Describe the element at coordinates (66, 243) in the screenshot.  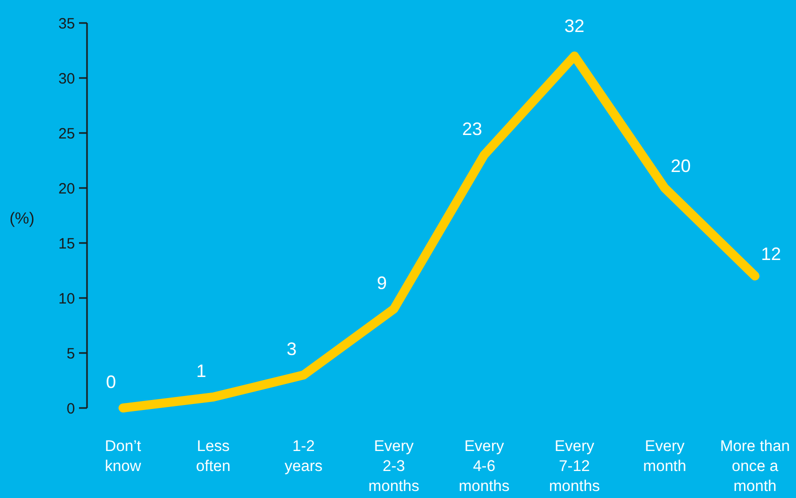
I see `y-tick-label: 15` at that location.